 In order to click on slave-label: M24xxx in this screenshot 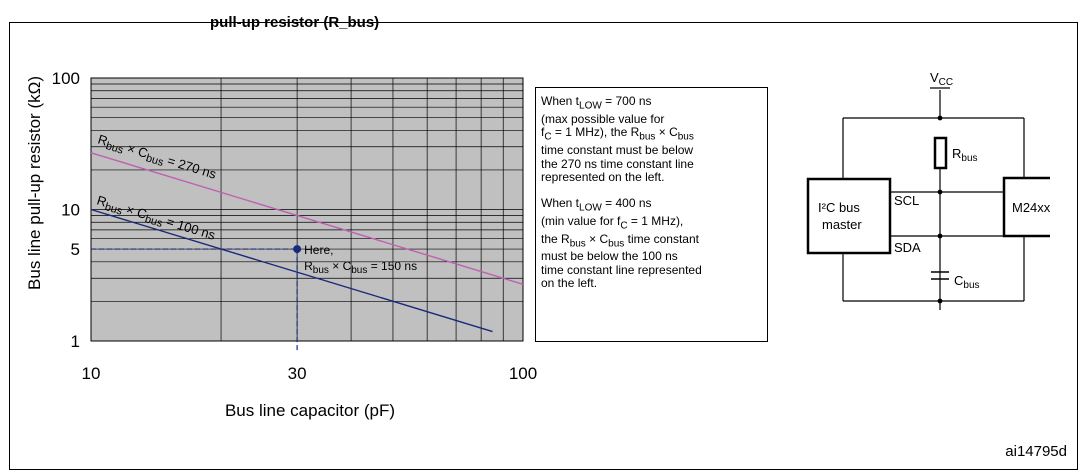, I will do `click(1031, 207)`.